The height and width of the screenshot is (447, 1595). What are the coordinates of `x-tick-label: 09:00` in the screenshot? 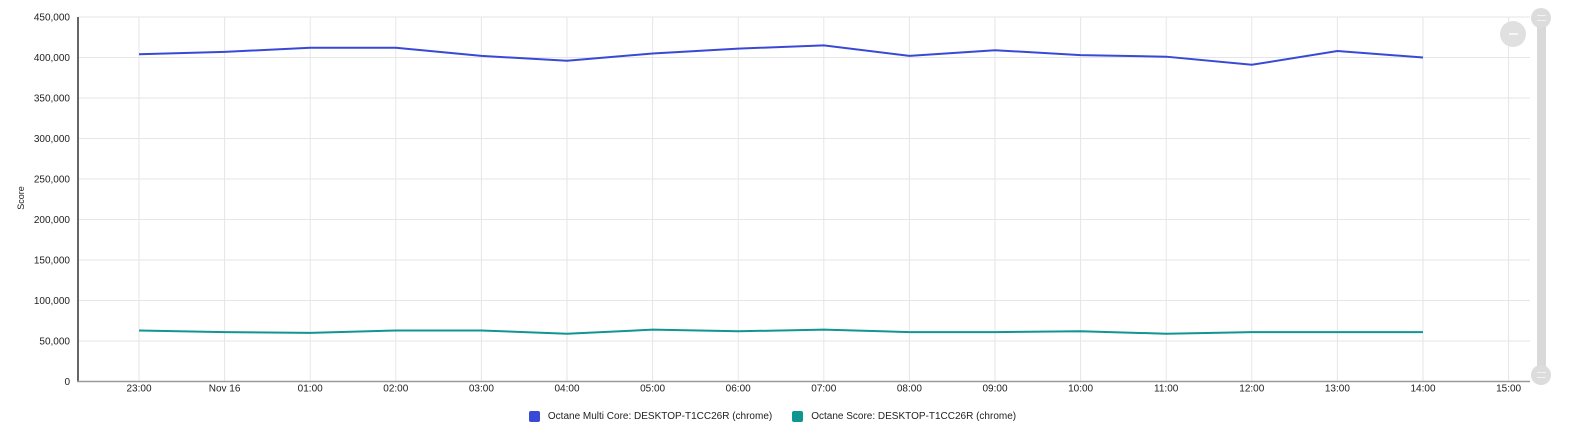 It's located at (994, 389).